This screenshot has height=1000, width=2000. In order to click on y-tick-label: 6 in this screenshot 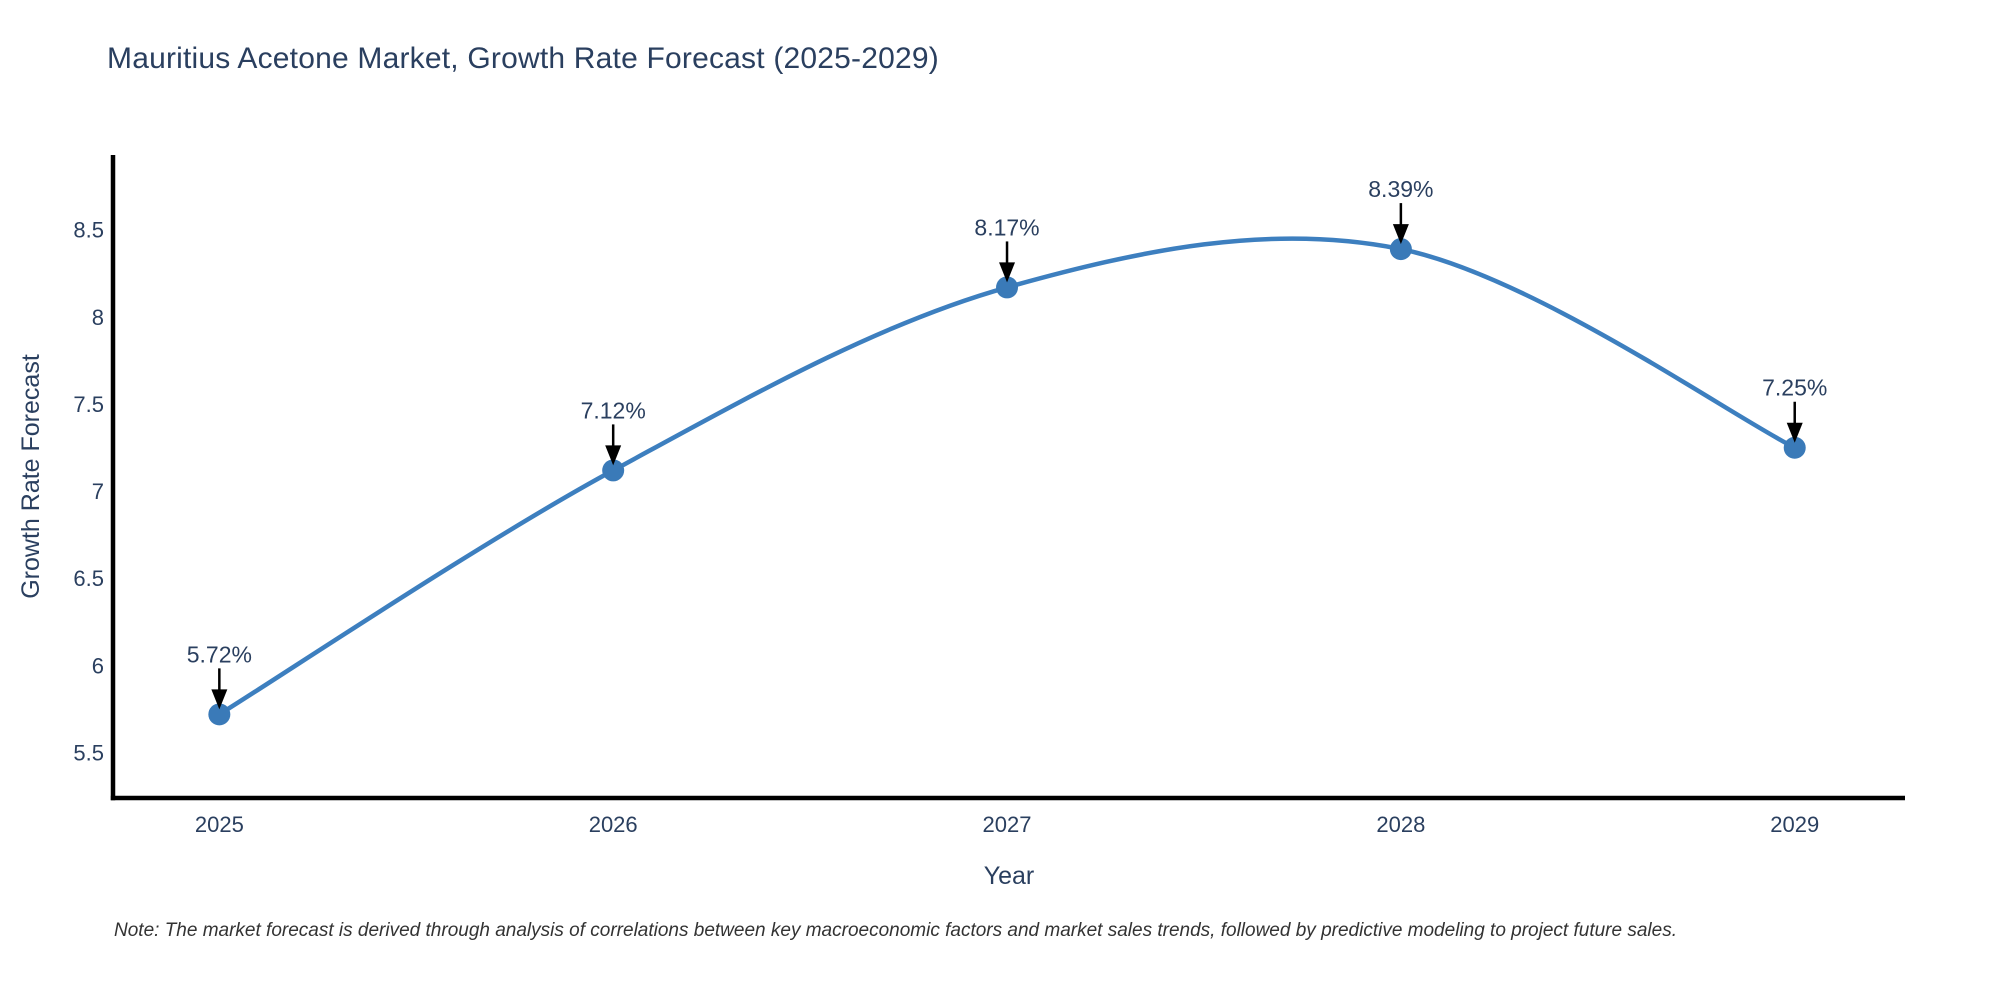, I will do `click(98, 665)`.